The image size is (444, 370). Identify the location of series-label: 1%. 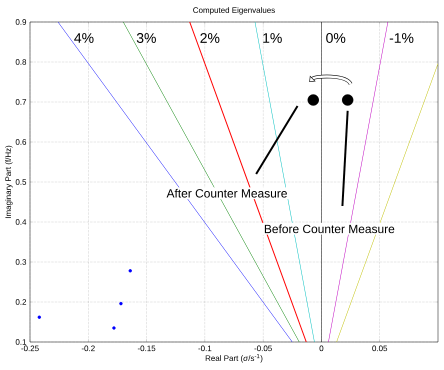
(272, 38).